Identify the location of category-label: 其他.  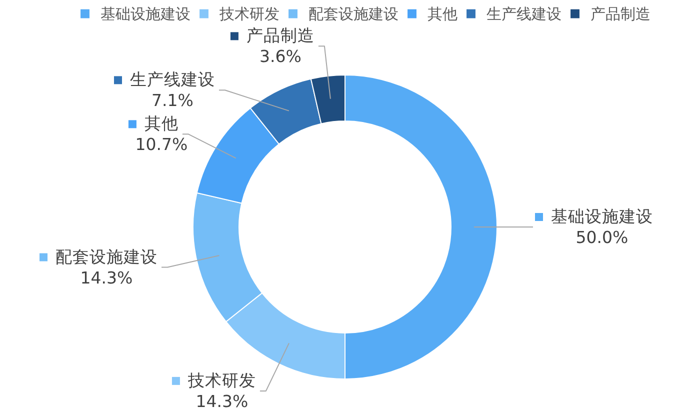
(443, 13).